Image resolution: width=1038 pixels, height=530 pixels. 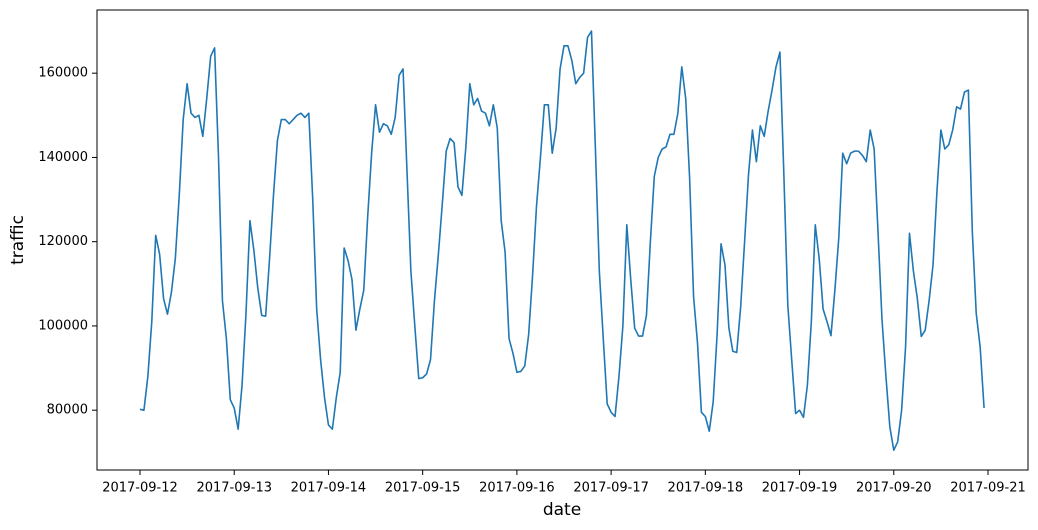 I want to click on x-tick-label: 2017-09-13, so click(x=234, y=488).